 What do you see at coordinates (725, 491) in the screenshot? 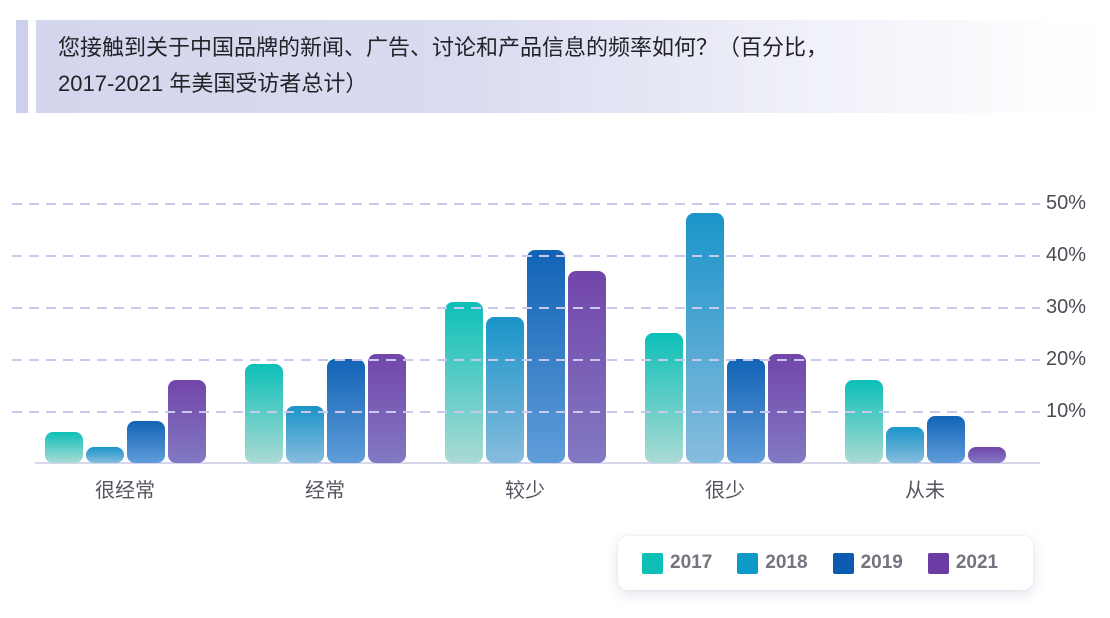
I see `x-axis-label-很少: 很少` at bounding box center [725, 491].